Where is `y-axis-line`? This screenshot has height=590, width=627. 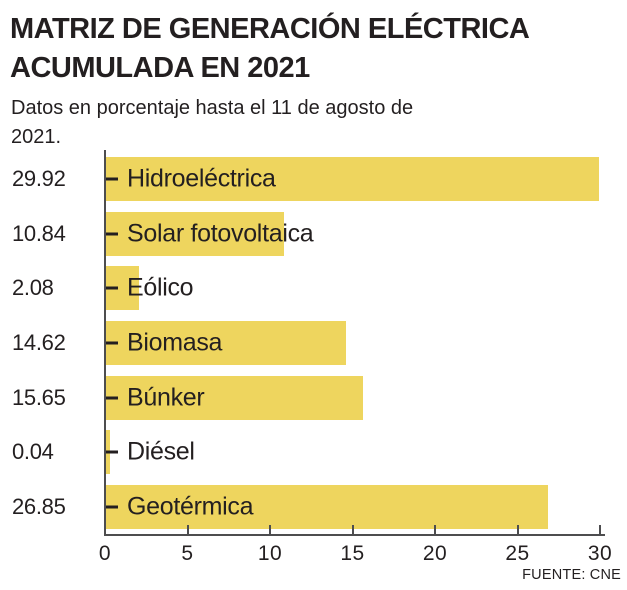 y-axis-line is located at coordinates (105, 343).